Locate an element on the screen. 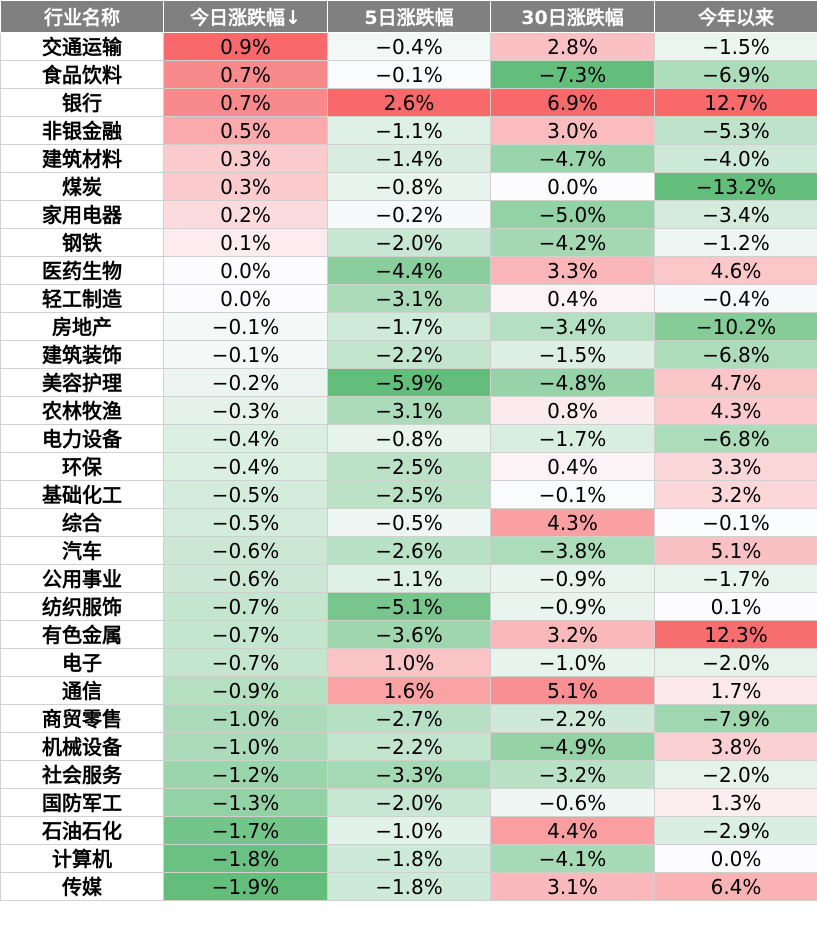 The height and width of the screenshot is (933, 817). table-row: 公用事业 −0.6% −1.1% −0.9% −1.7% is located at coordinates (408, 578).